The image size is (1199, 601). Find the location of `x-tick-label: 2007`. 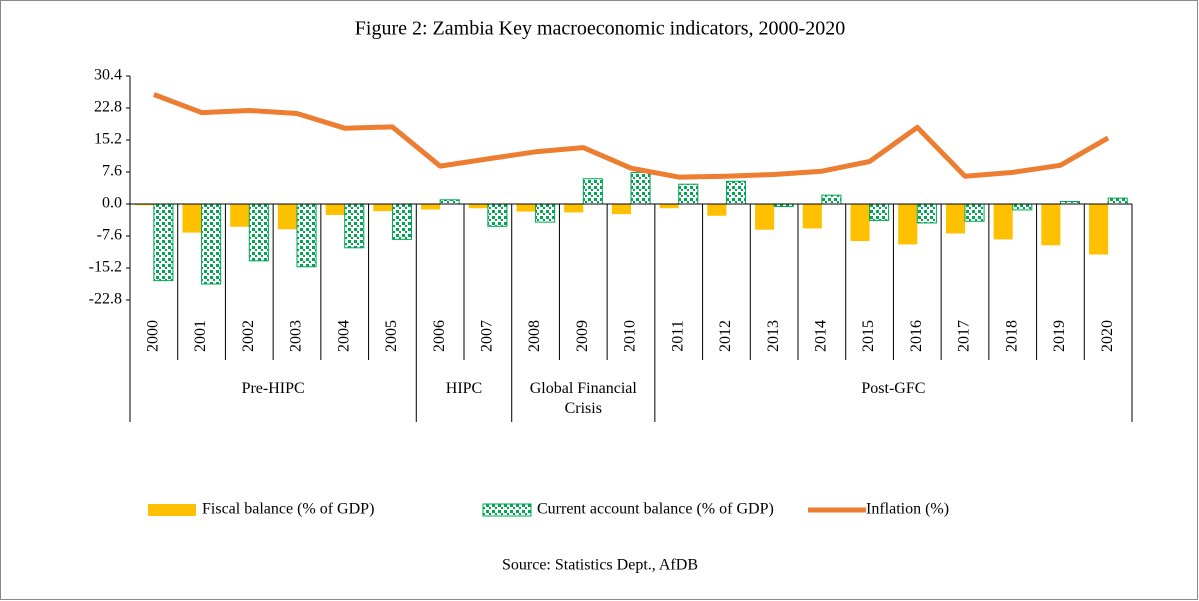

x-tick-label: 2007 is located at coordinates (487, 336).